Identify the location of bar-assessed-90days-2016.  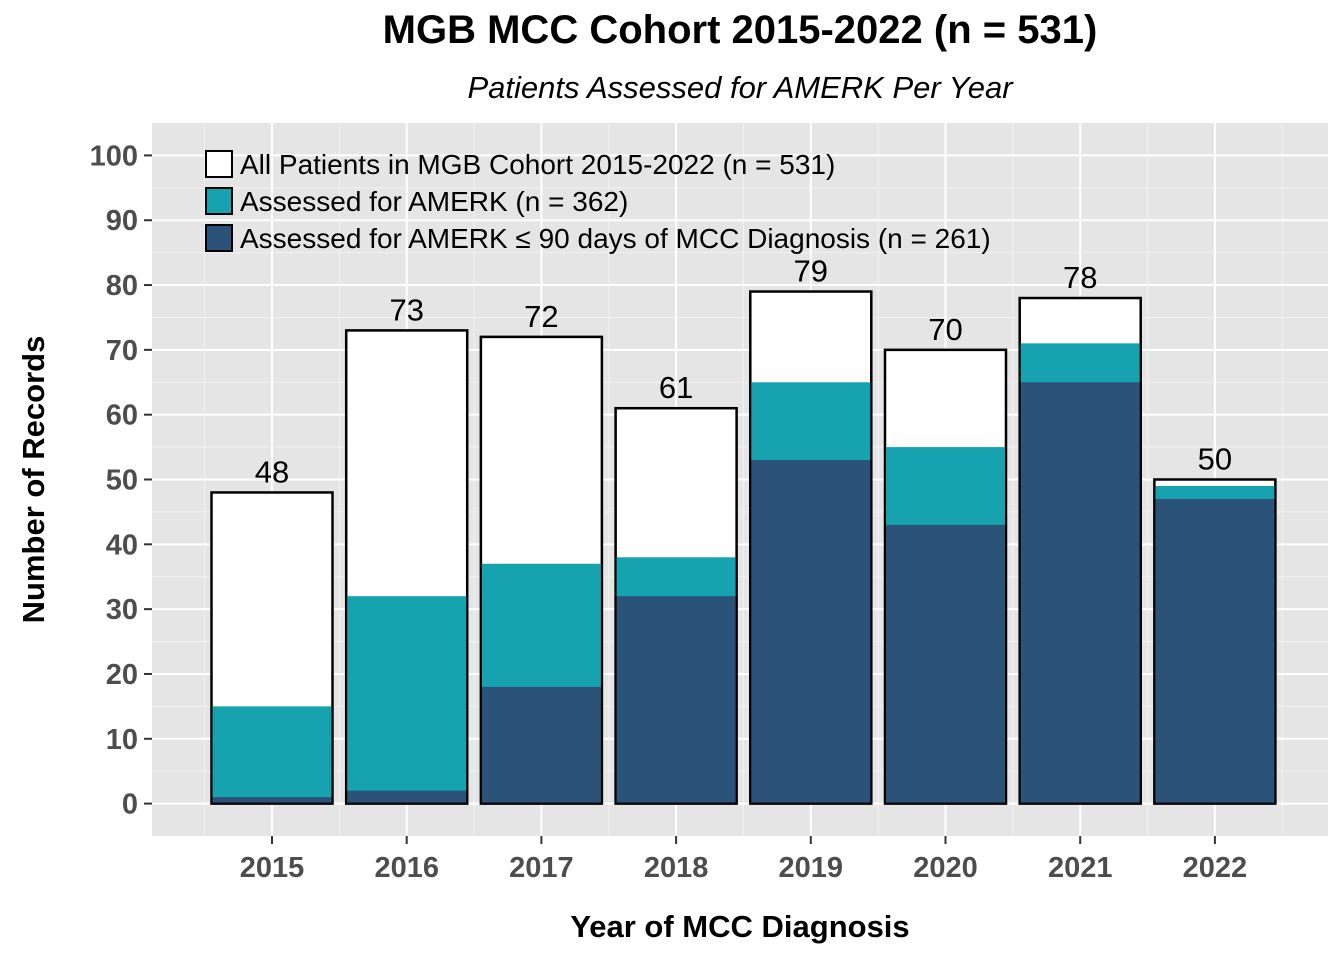
(407, 797).